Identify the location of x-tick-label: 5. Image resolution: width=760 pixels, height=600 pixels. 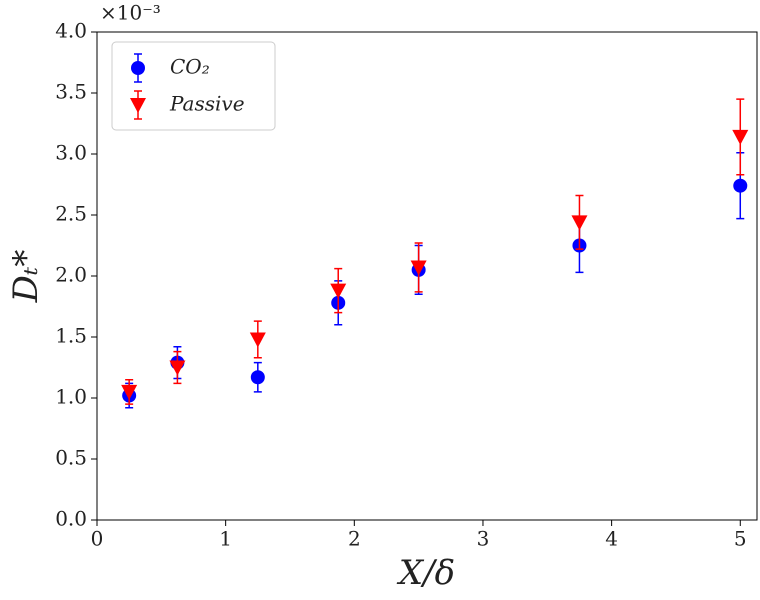
(740, 539).